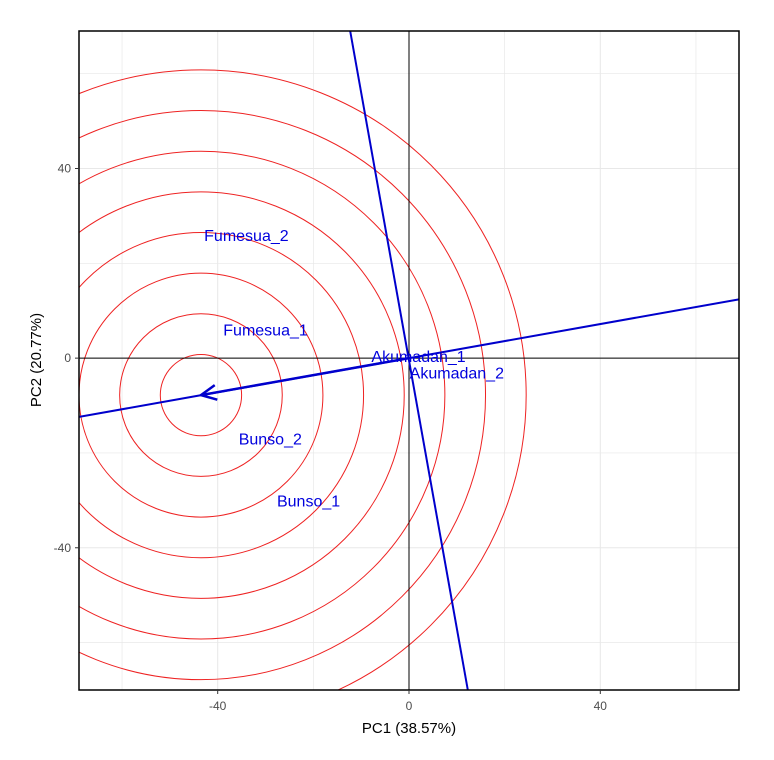 The width and height of the screenshot is (774, 760). Describe the element at coordinates (67, 358) in the screenshot. I see `y-tick-label: 0` at that location.